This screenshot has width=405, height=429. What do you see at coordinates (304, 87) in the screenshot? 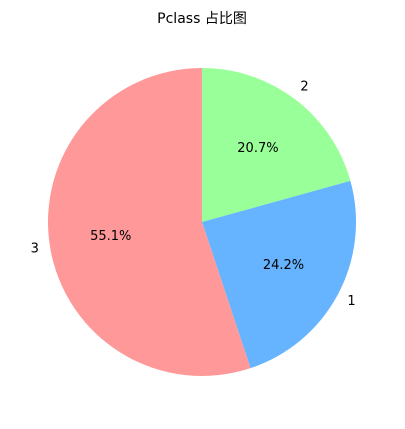
I see `slice-category-label: 2` at bounding box center [304, 87].